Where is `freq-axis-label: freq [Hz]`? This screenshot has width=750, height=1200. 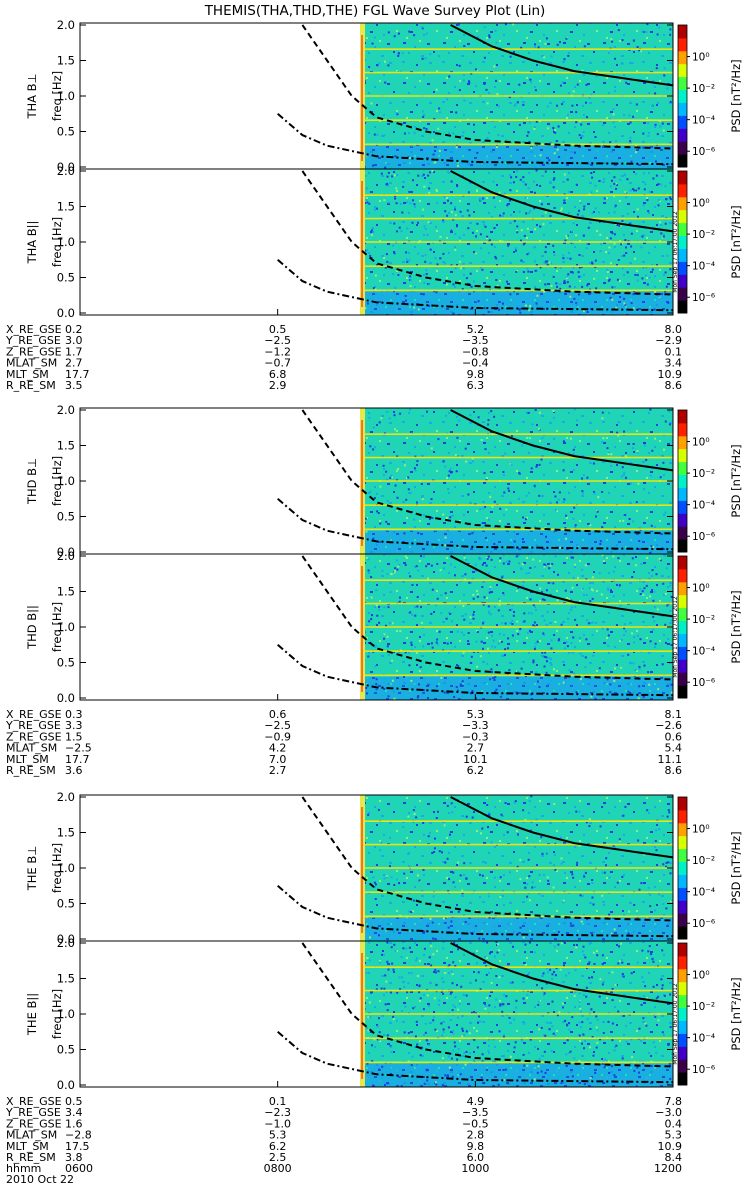 freq-axis-label: freq [Hz] is located at coordinates (57, 868).